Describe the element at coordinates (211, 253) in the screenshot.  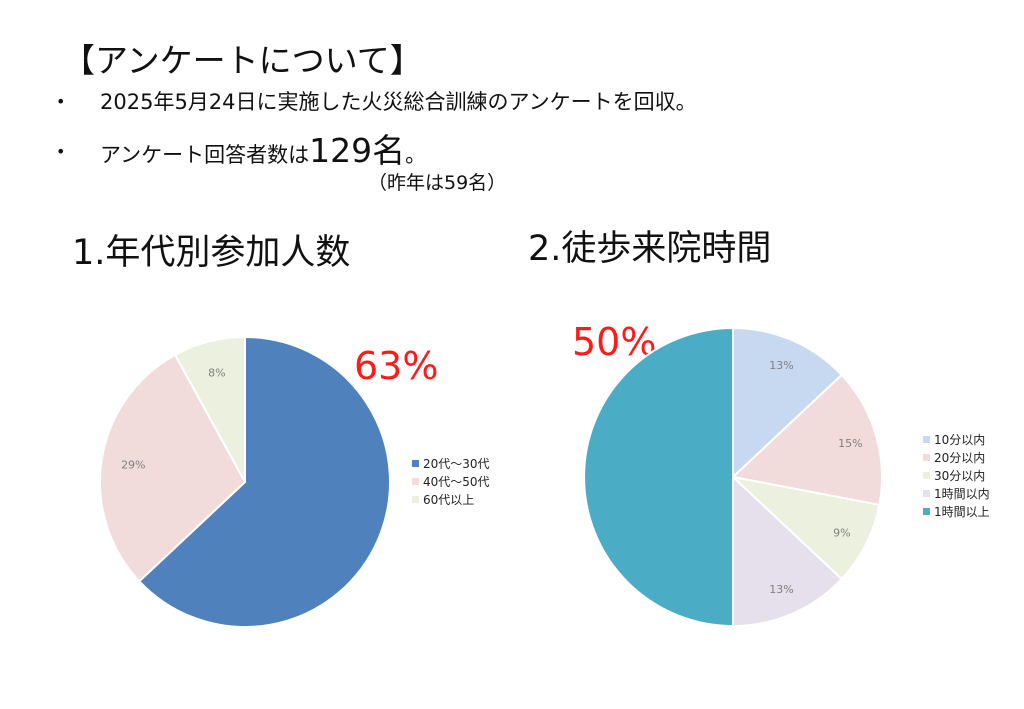
I see `chart-title-age: 1.年代別参加人数` at that location.